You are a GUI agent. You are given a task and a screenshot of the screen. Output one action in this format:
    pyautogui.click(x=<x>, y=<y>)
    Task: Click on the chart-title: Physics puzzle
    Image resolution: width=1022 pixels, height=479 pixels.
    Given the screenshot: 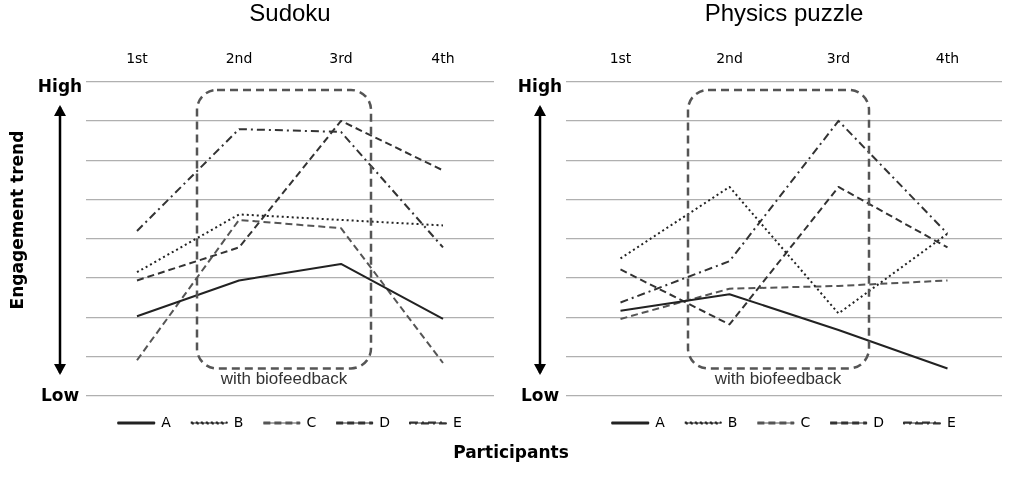 What is the action you would take?
    pyautogui.click(x=784, y=13)
    